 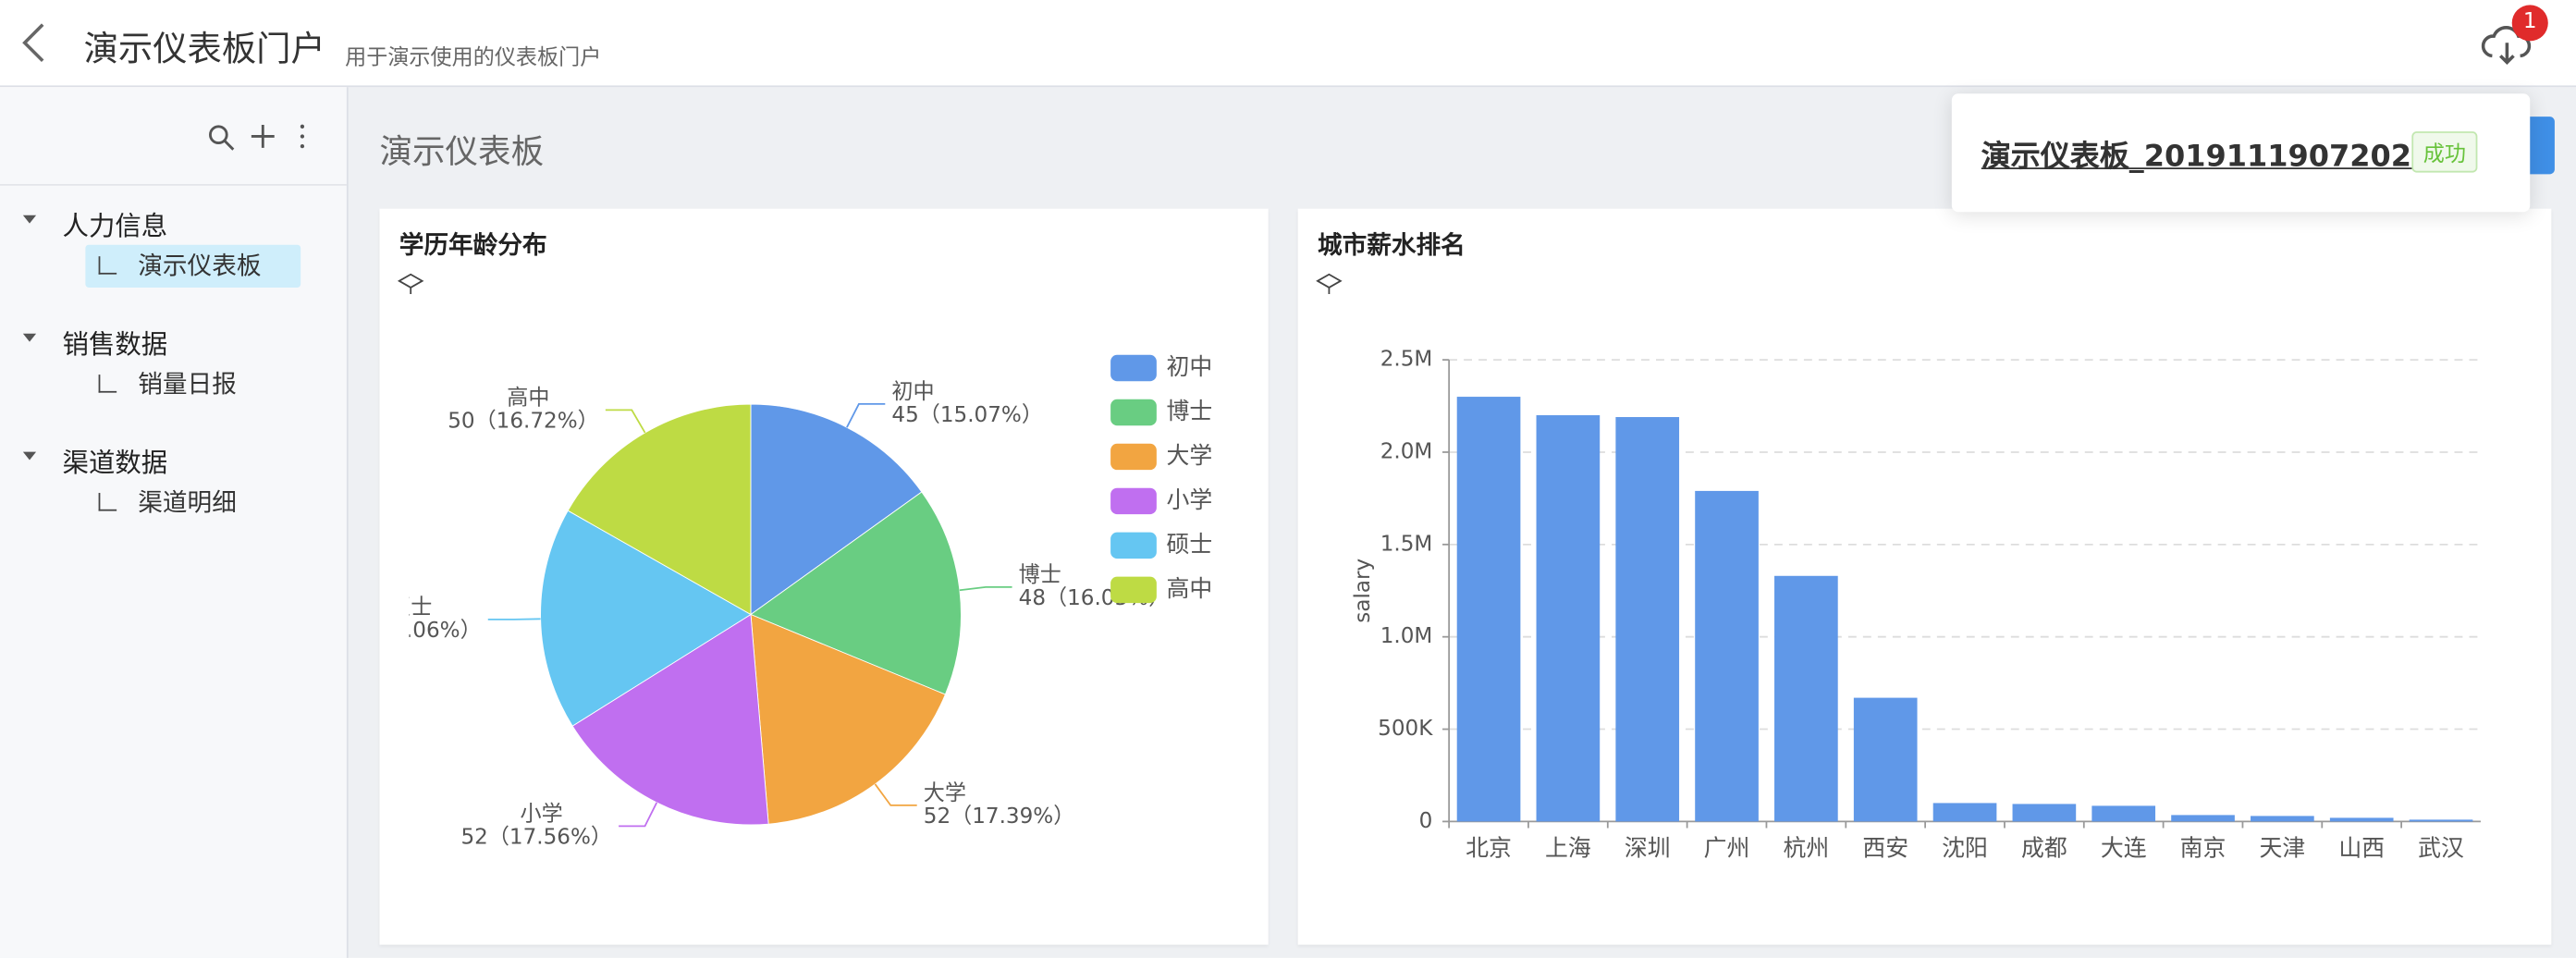 I want to click on x-tick-label: 大连, so click(x=2124, y=849).